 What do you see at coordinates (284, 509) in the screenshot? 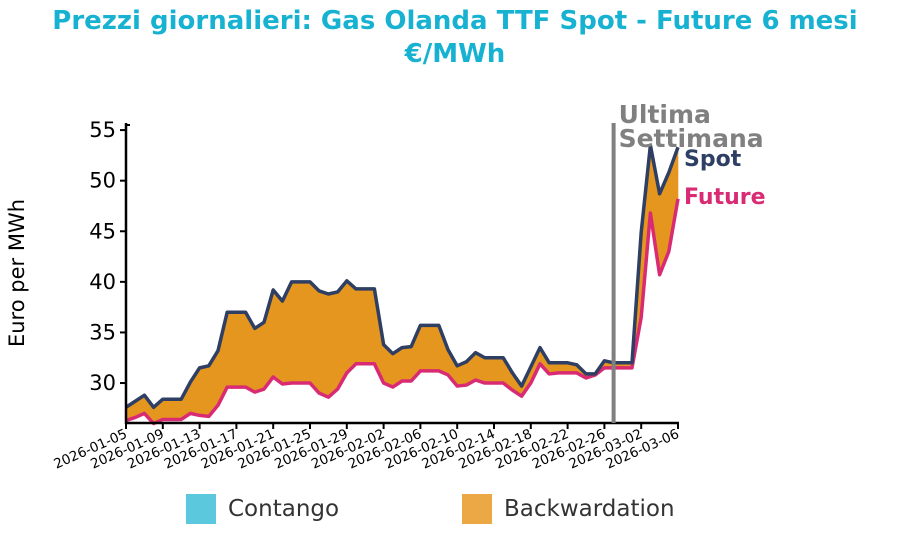
I see `legend-label-contango: Contango` at bounding box center [284, 509].